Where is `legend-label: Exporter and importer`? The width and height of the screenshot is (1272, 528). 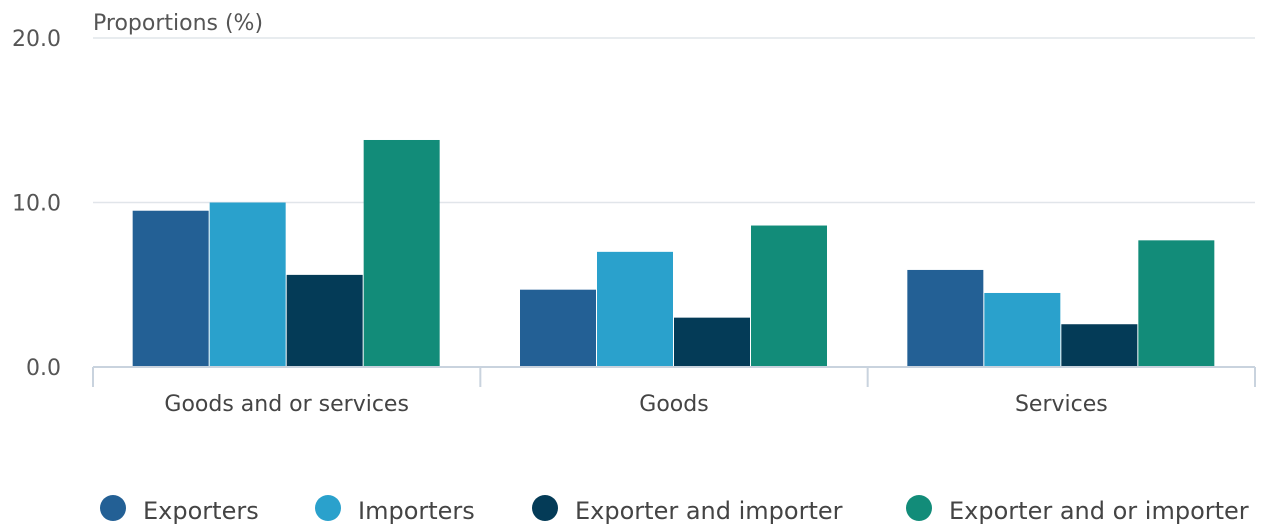 legend-label: Exporter and importer is located at coordinates (709, 511).